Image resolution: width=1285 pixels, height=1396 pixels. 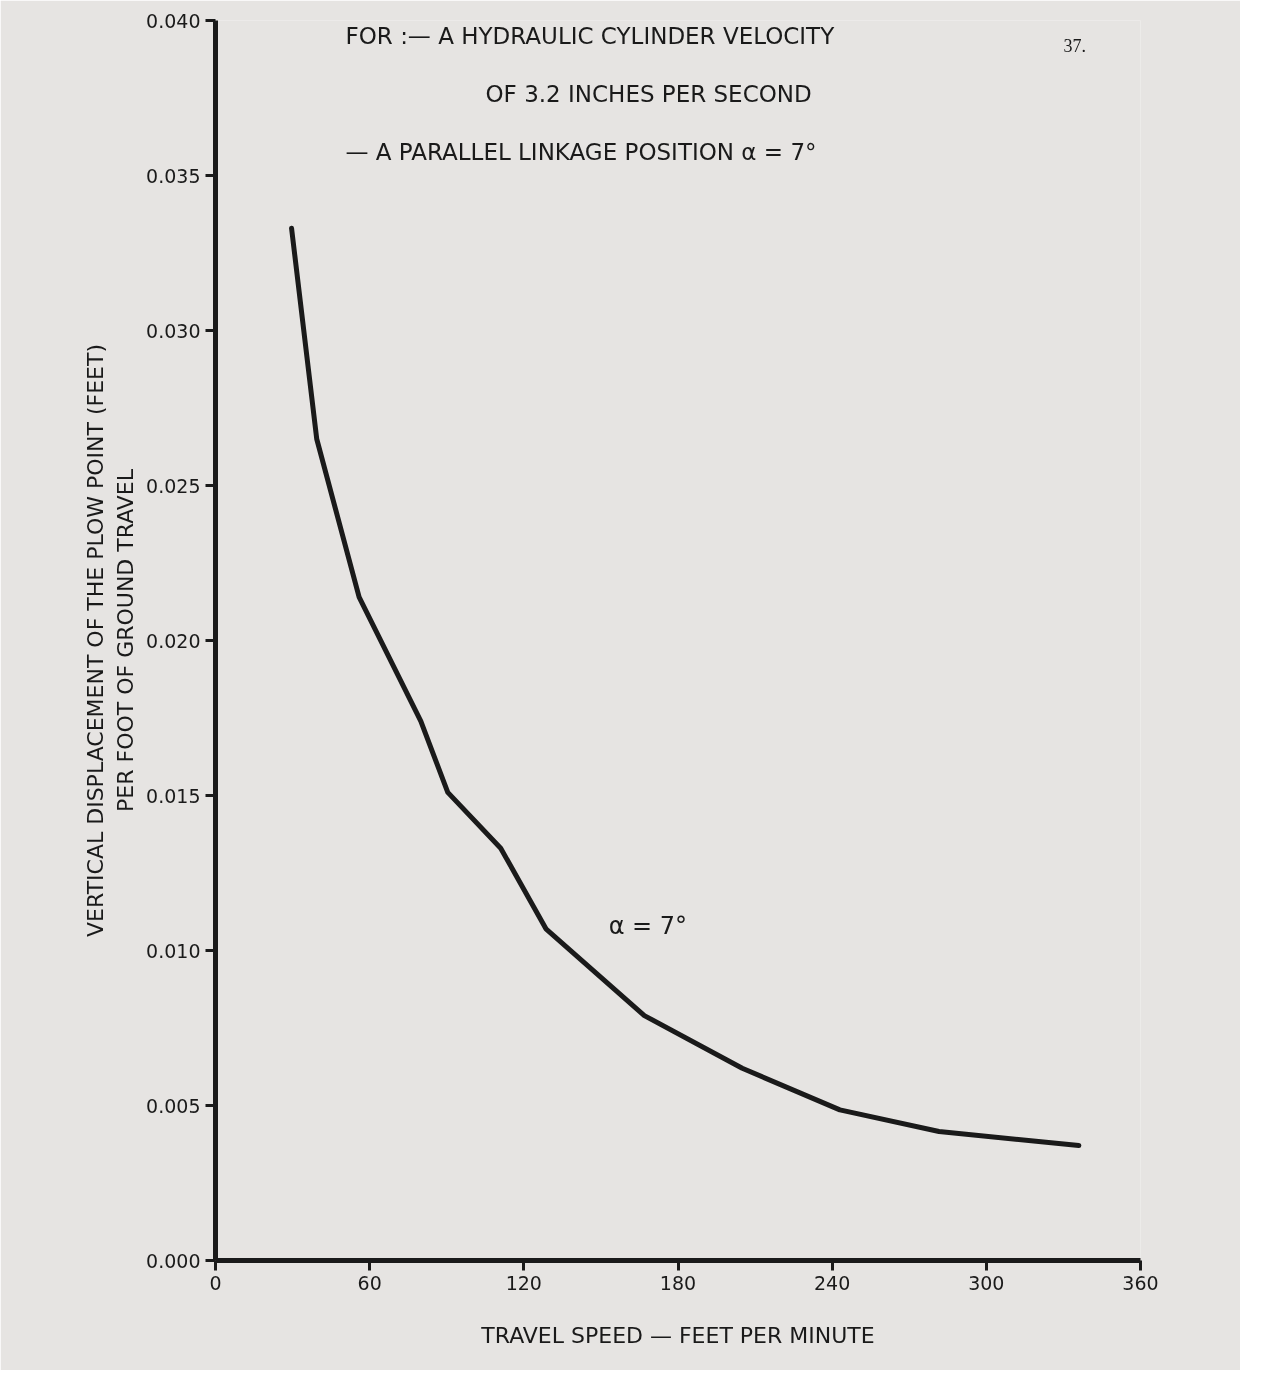 What do you see at coordinates (173, 640) in the screenshot?
I see `y-tick-label: 0.020` at bounding box center [173, 640].